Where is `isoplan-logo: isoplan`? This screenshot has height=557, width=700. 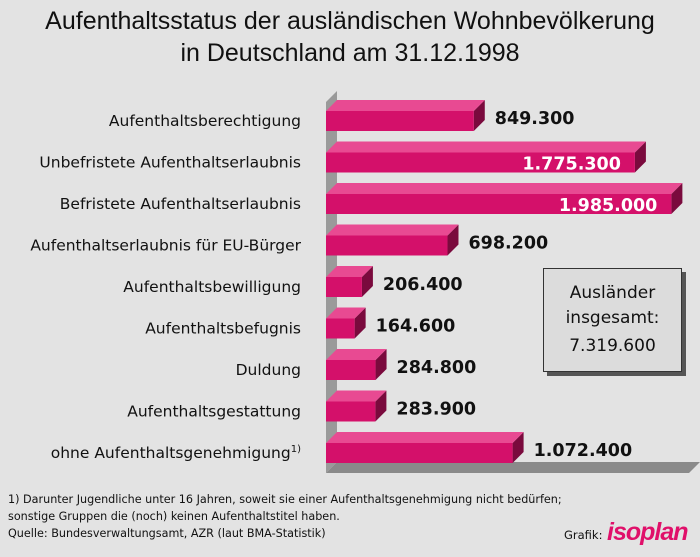 isoplan-logo: isoplan is located at coordinates (648, 532).